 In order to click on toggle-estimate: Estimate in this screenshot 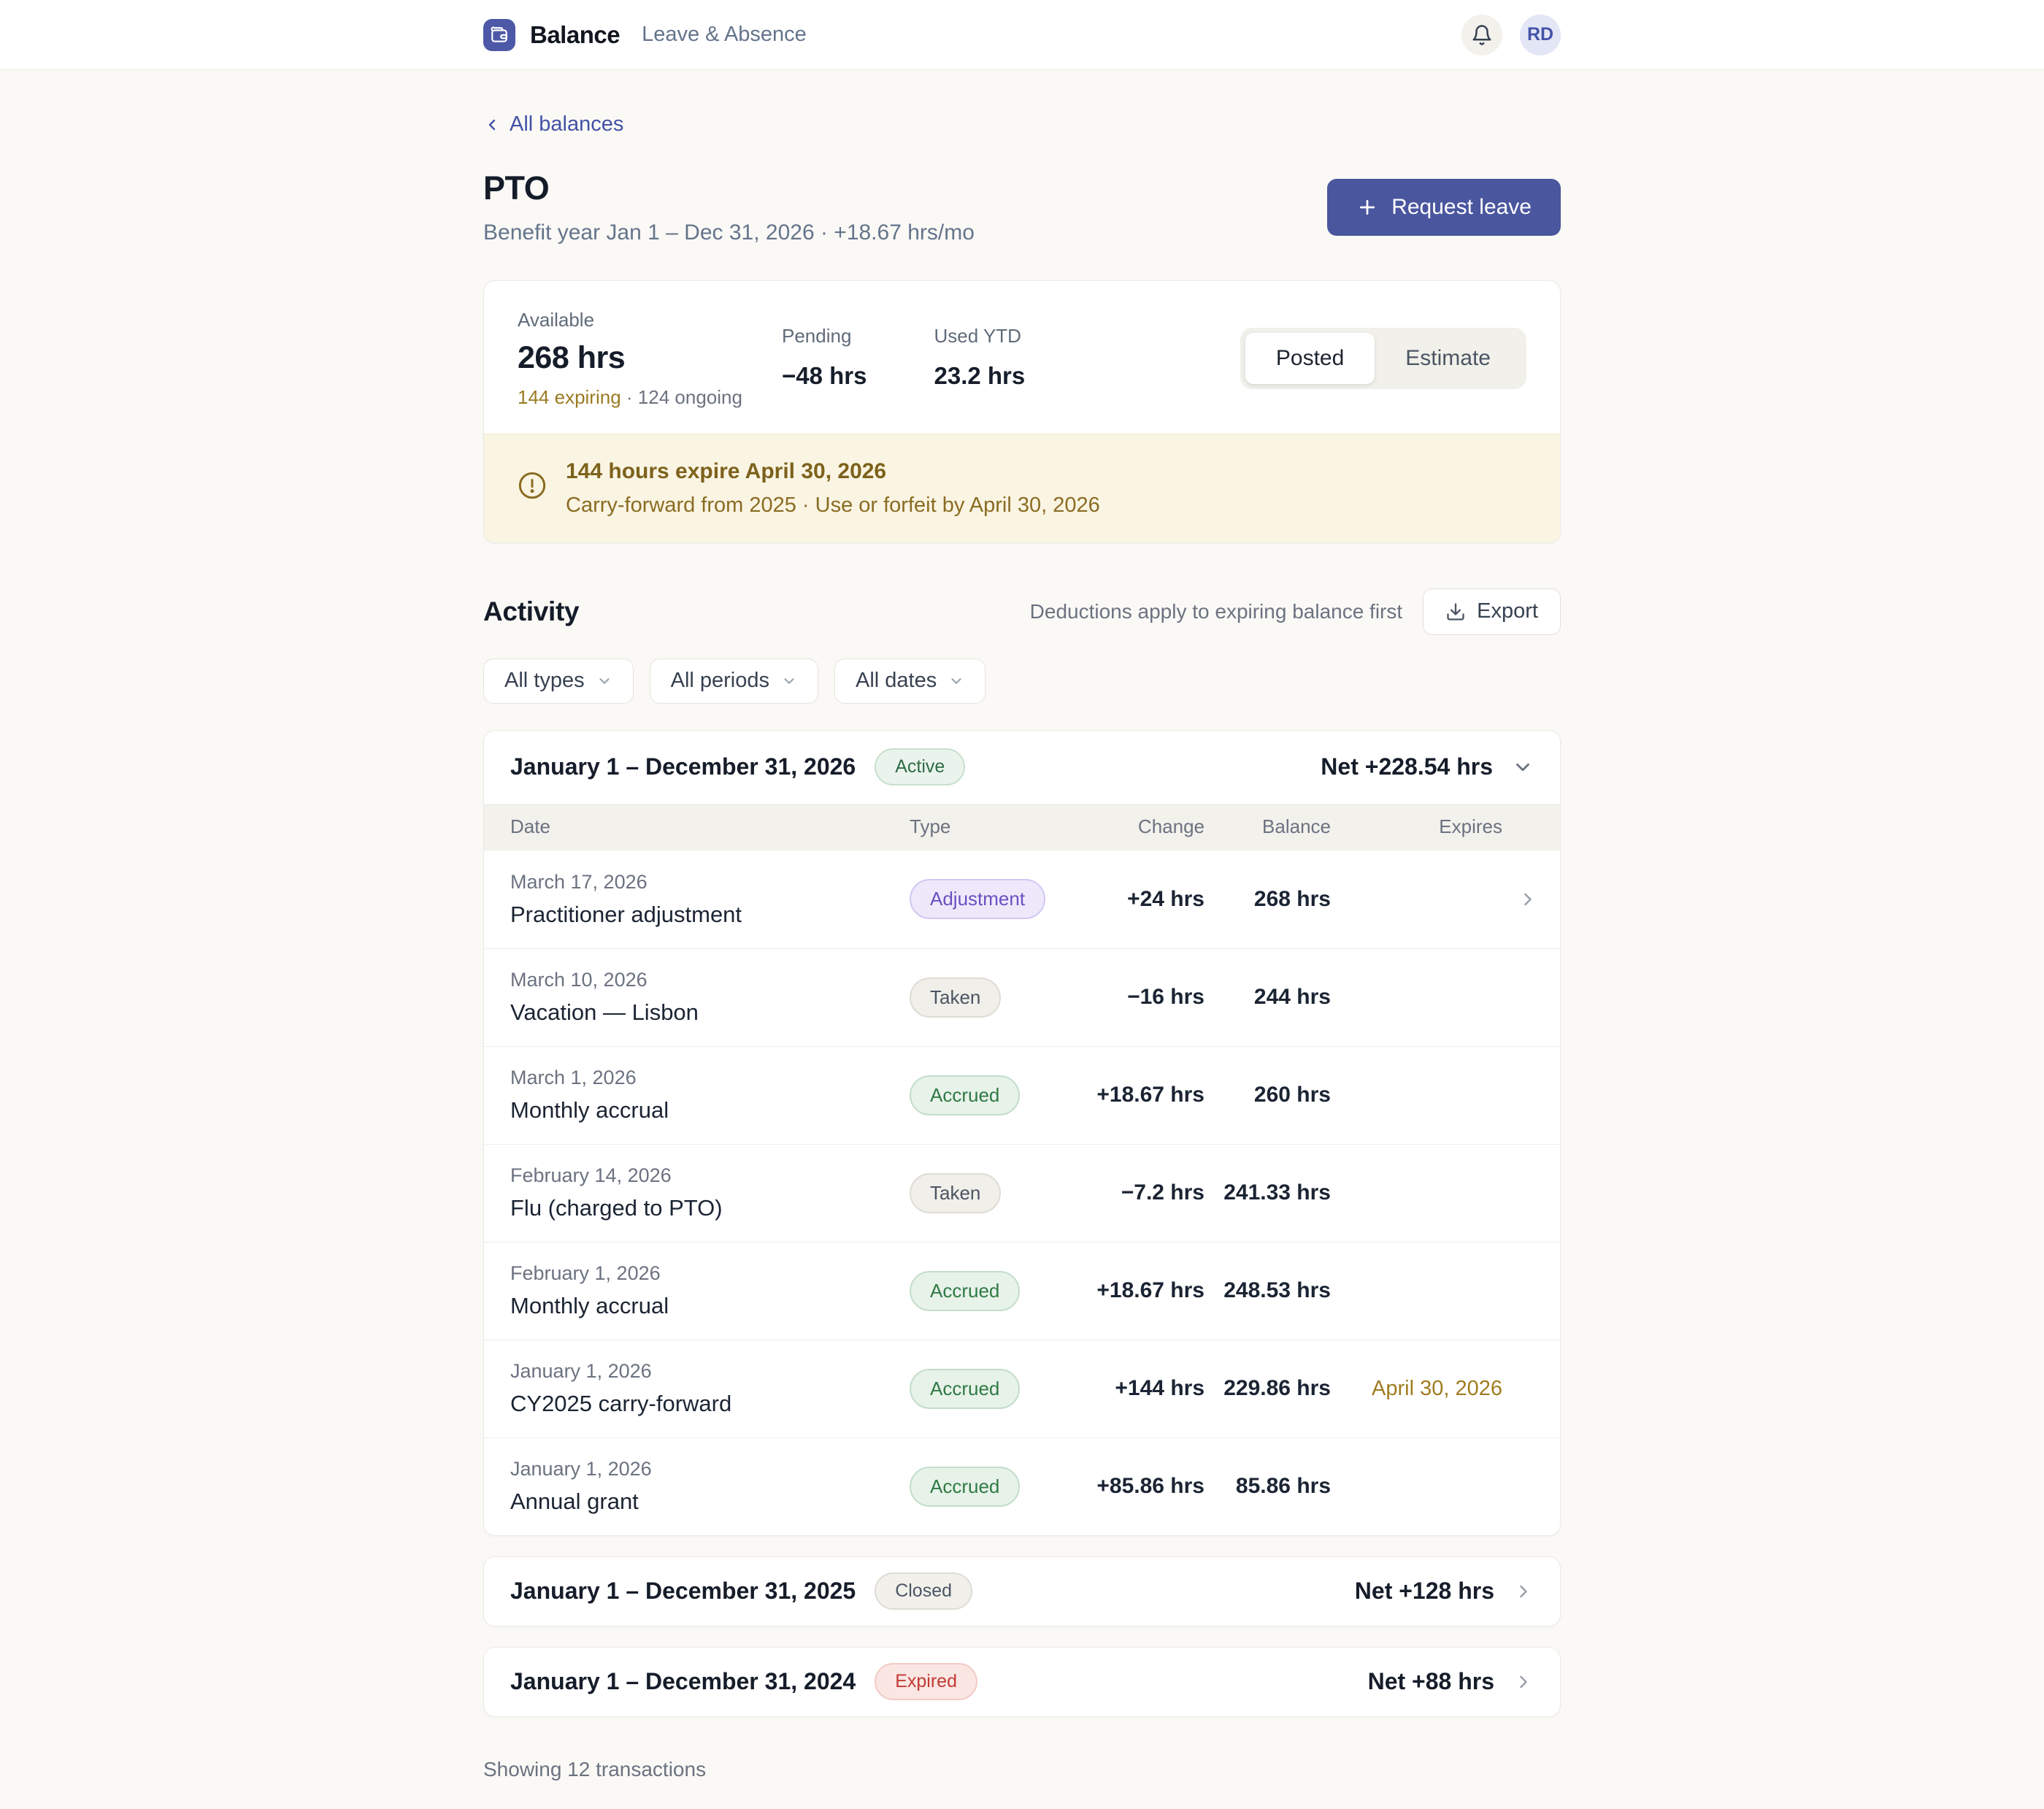, I will do `click(1448, 358)`.